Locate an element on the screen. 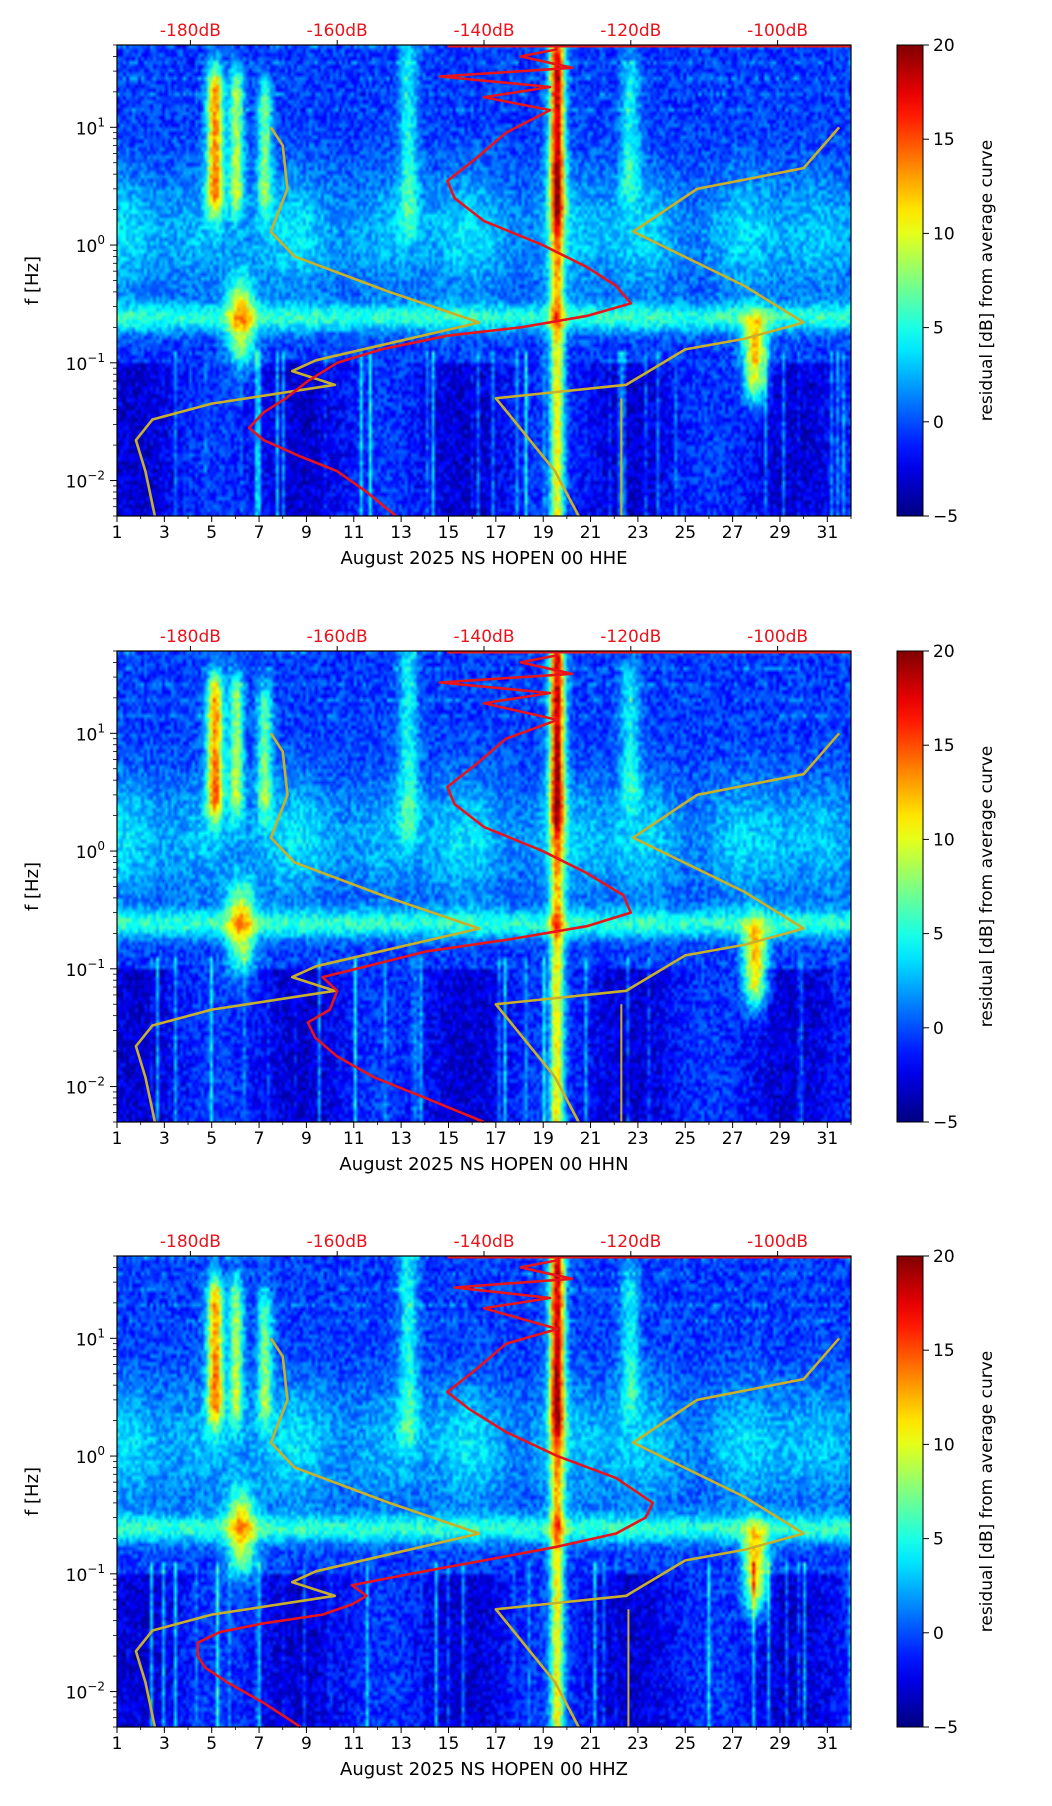 The width and height of the screenshot is (1052, 1806). colorbar-tick-label: −5 is located at coordinates (945, 1123).